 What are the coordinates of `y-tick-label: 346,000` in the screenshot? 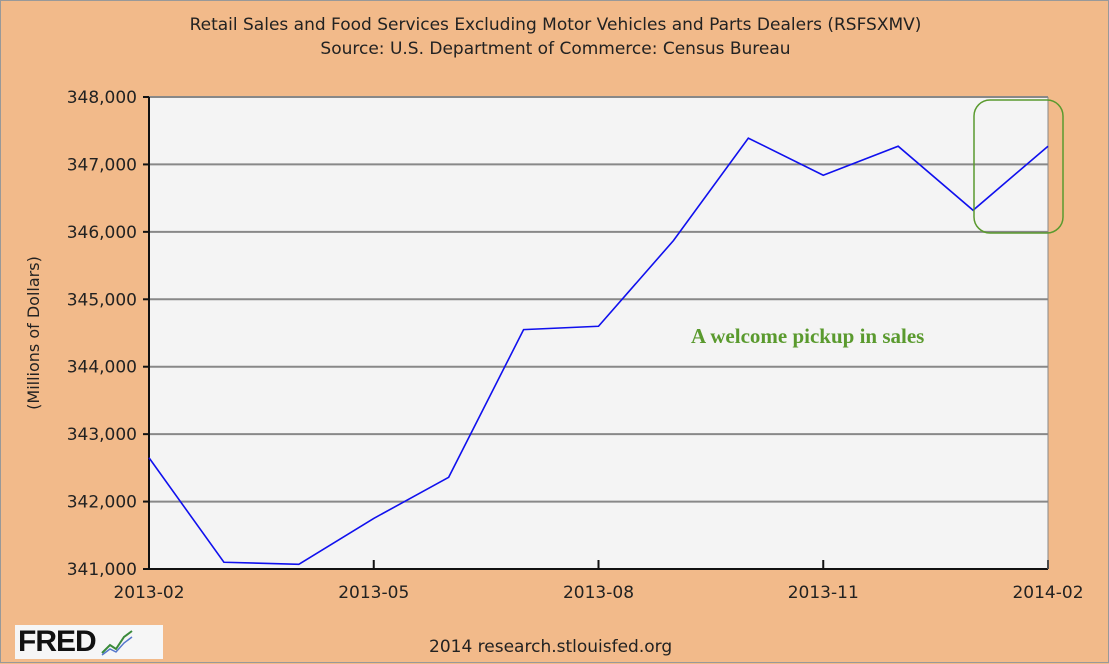 It's located at (102, 233).